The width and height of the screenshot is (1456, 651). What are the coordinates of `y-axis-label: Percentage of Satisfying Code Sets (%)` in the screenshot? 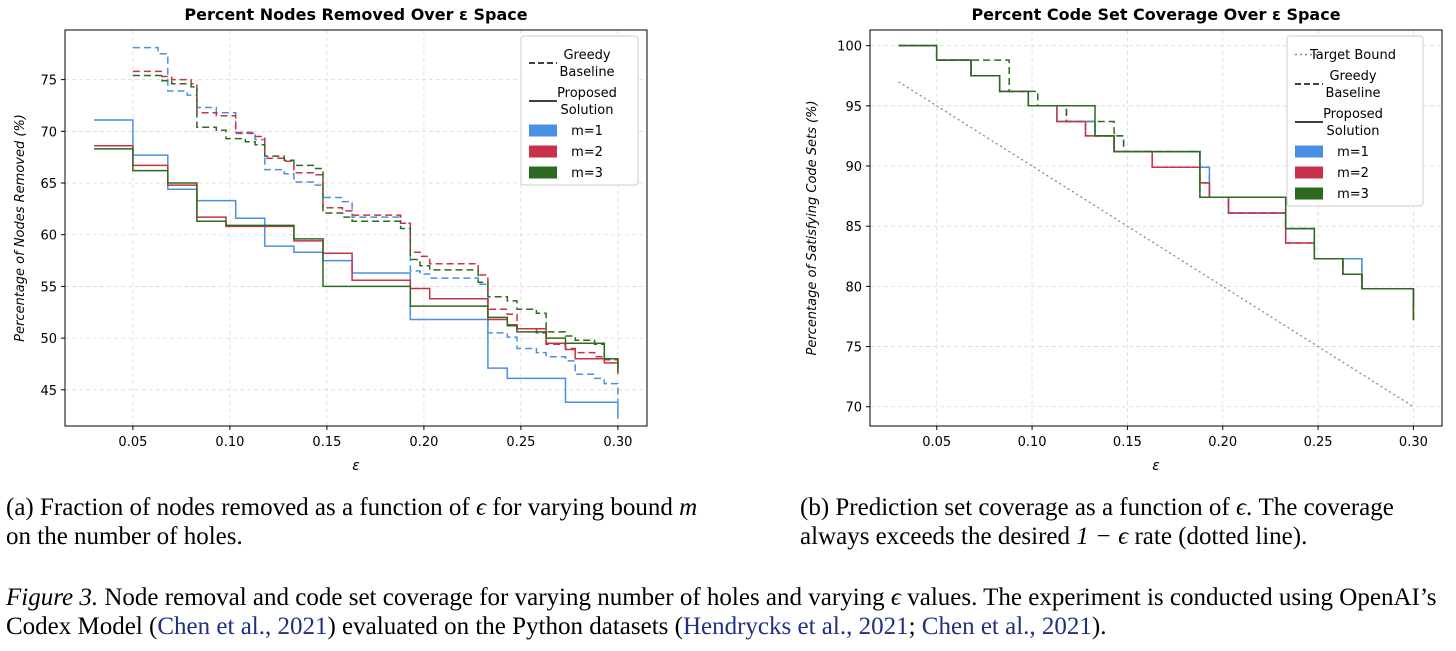 It's located at (812, 227).